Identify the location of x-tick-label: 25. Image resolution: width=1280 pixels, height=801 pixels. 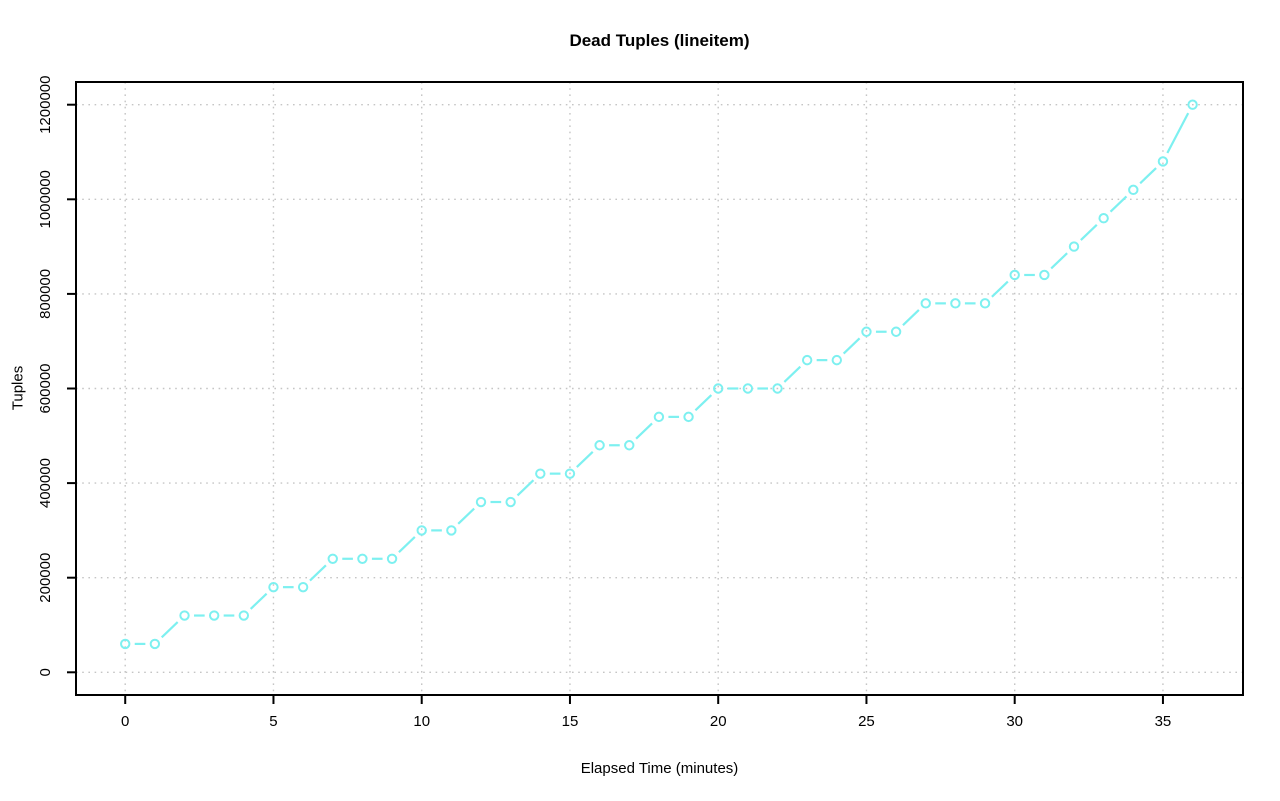
(866, 721).